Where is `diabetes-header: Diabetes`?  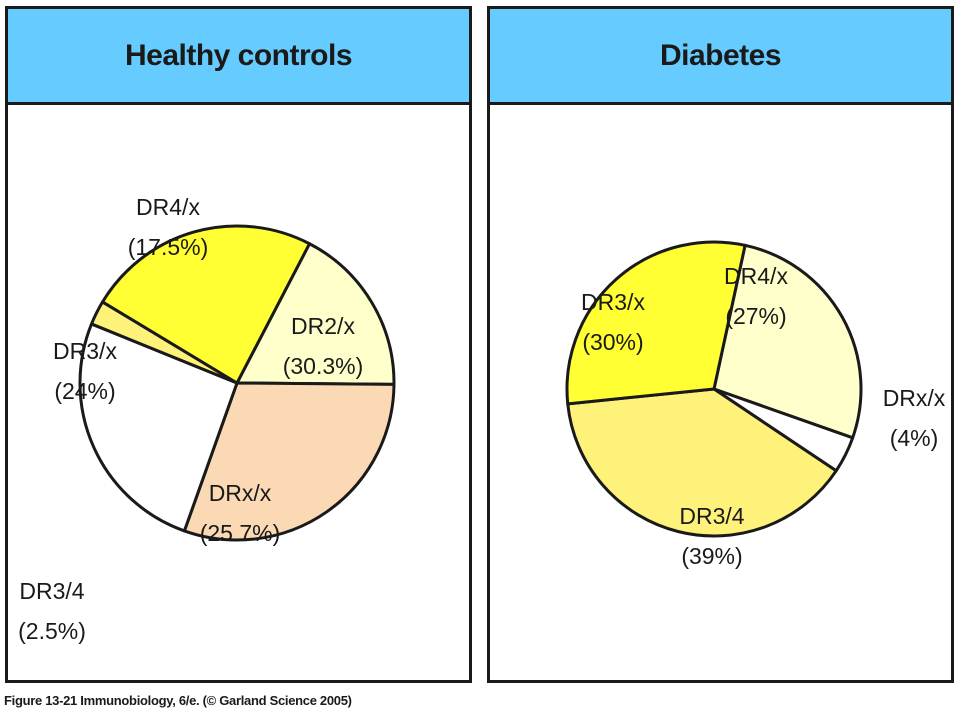
diabetes-header: Diabetes is located at coordinates (720, 57).